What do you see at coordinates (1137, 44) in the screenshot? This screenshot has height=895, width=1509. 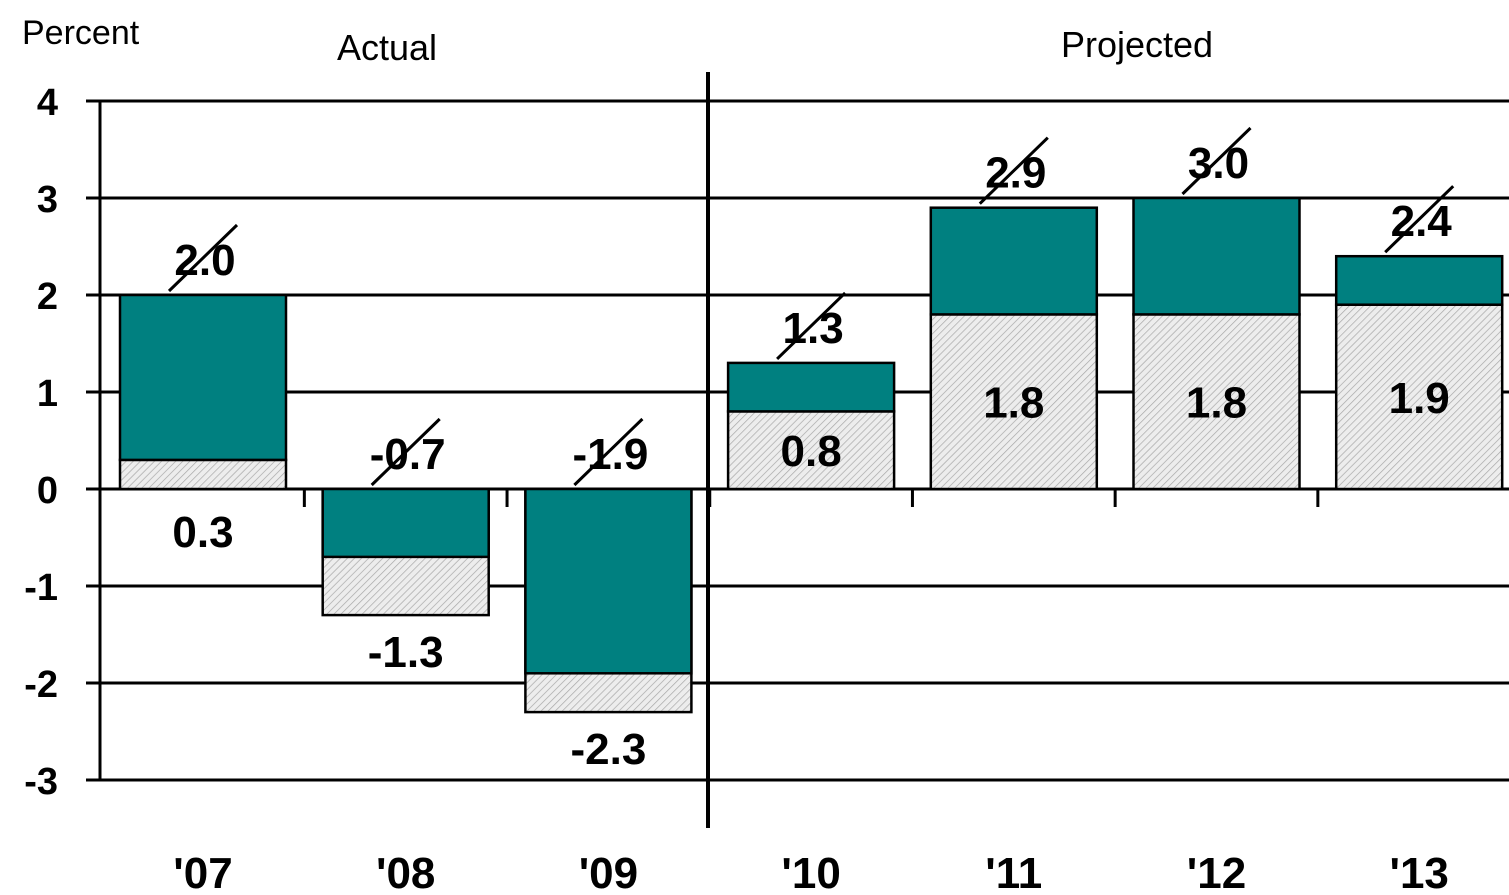 I see `section-label-projected: Projected` at bounding box center [1137, 44].